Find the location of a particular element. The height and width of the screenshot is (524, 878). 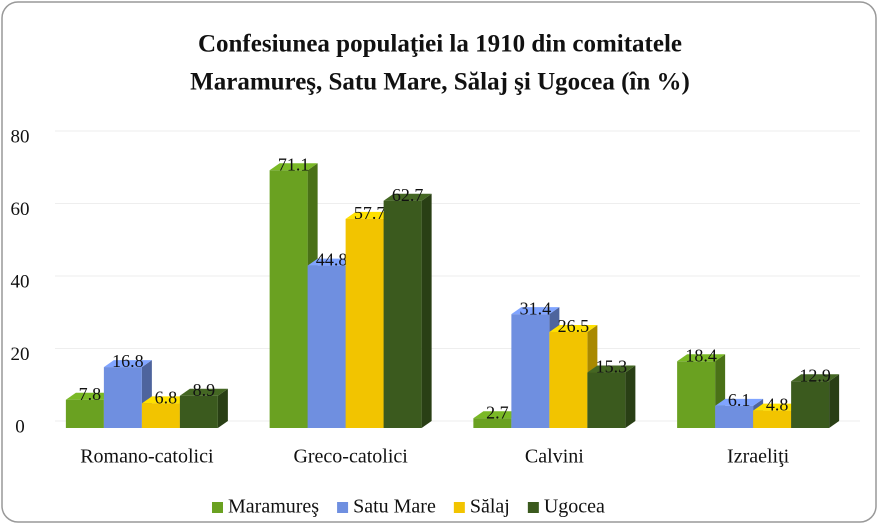

data-label: 71.1 is located at coordinates (294, 164).